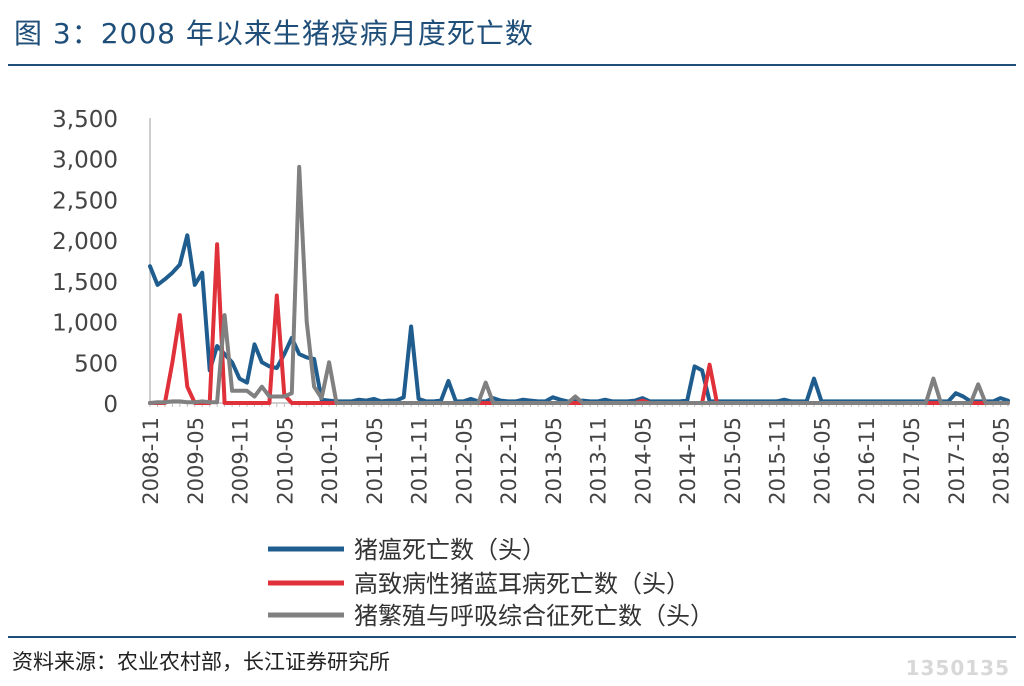 This screenshot has width=1024, height=686. What do you see at coordinates (957, 668) in the screenshot?
I see `watermark-logo: 1350135` at bounding box center [957, 668].